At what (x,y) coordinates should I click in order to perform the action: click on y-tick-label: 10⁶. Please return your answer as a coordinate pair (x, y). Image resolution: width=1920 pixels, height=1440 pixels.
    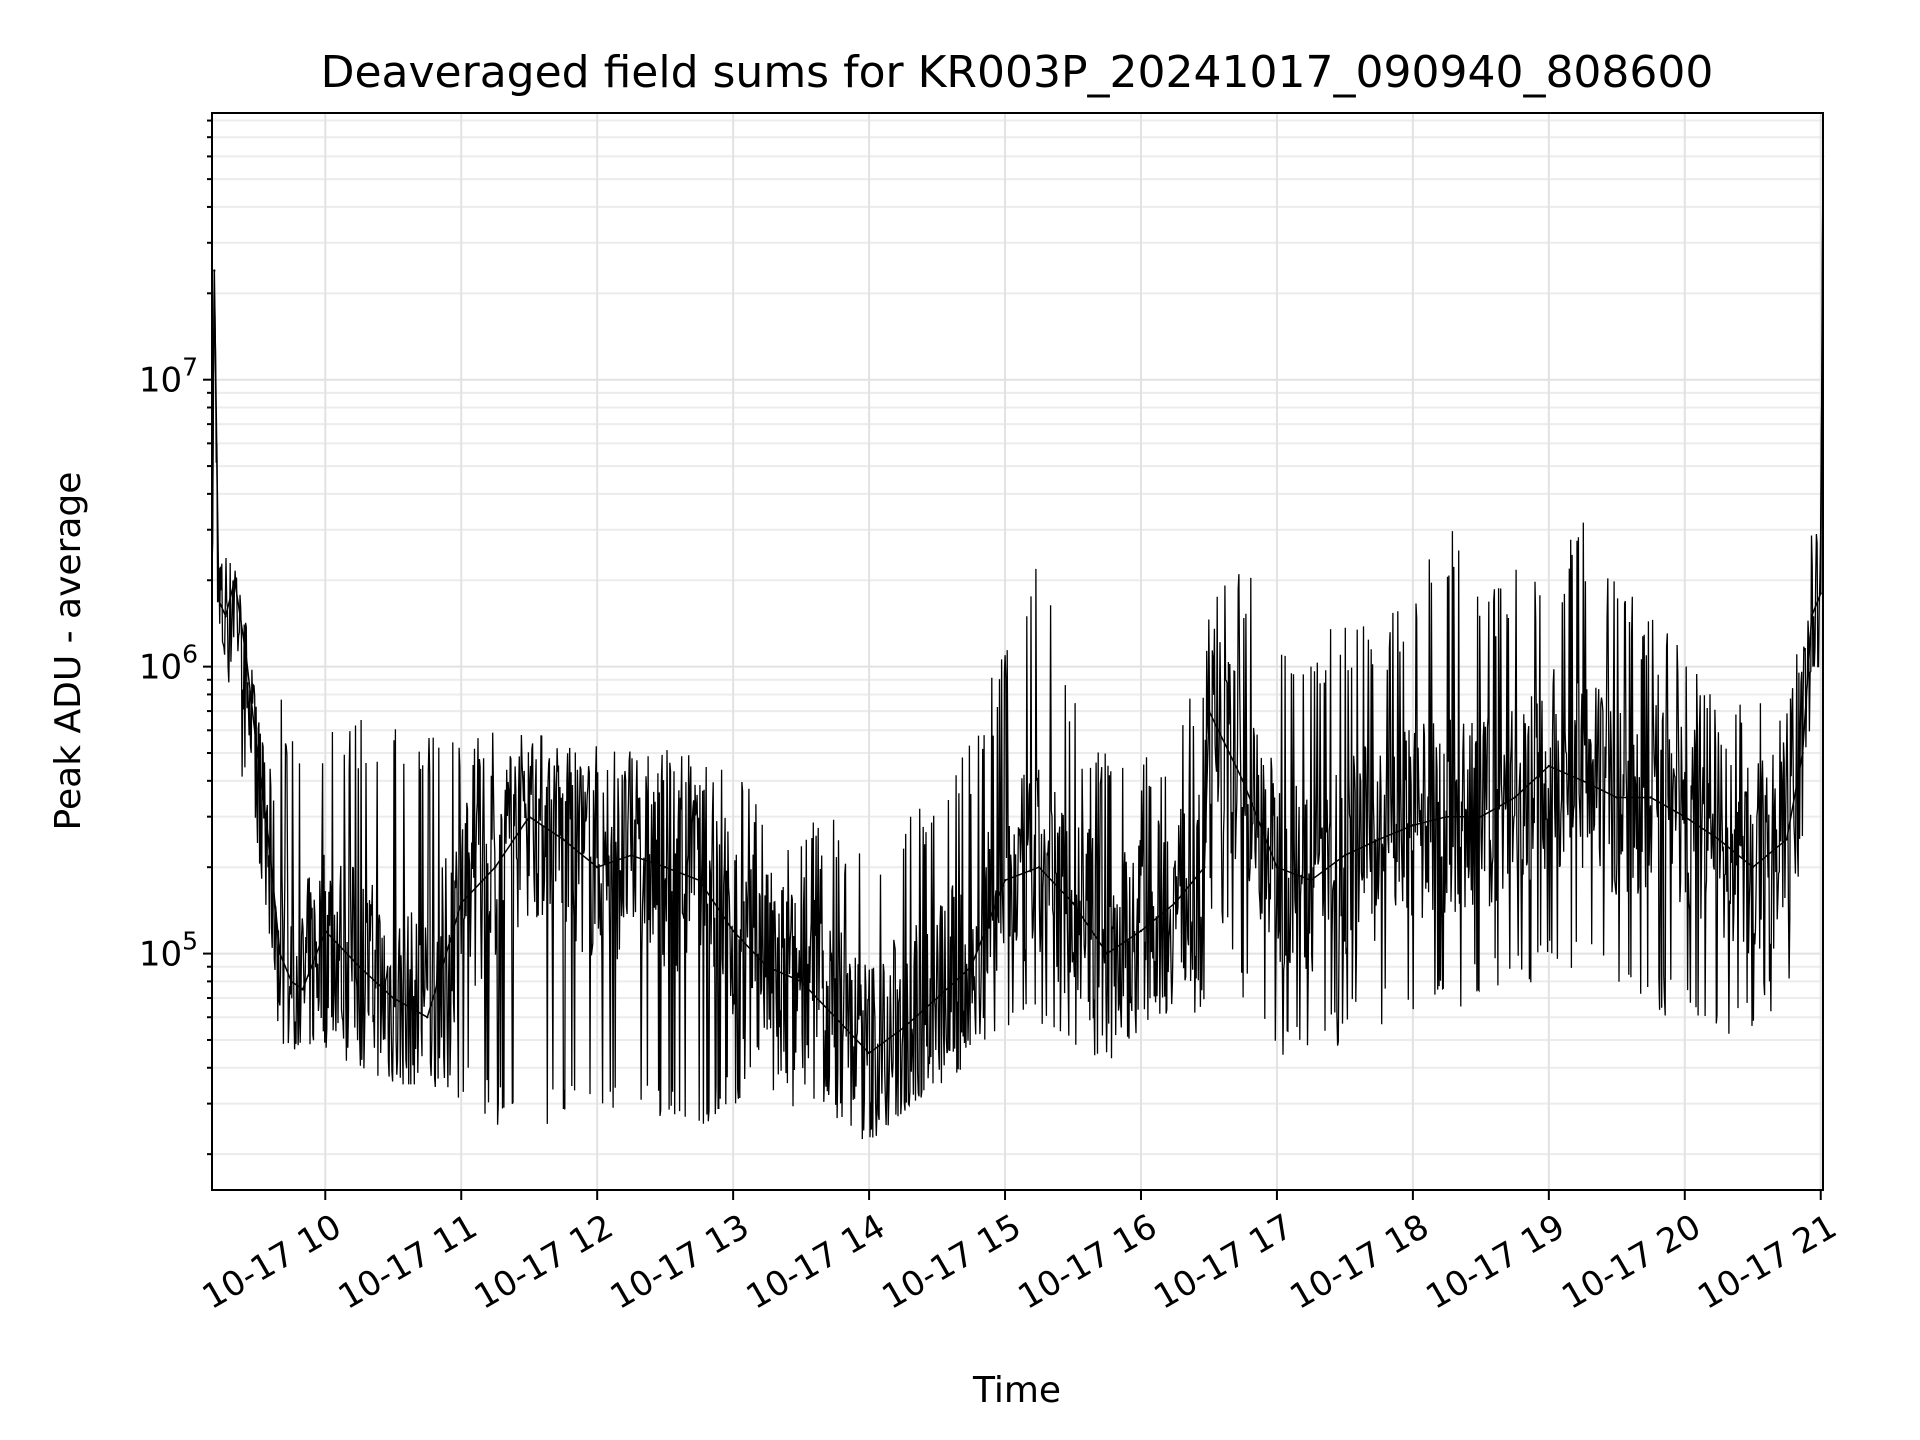
    Looking at the image, I should click on (168, 664).